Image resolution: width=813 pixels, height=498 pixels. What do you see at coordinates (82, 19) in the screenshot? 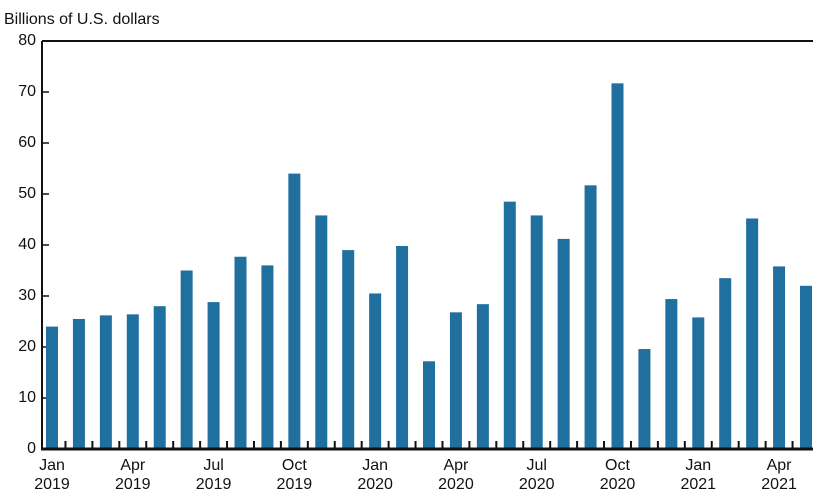
I see `chart-title: Billions of U.S. dollars` at bounding box center [82, 19].